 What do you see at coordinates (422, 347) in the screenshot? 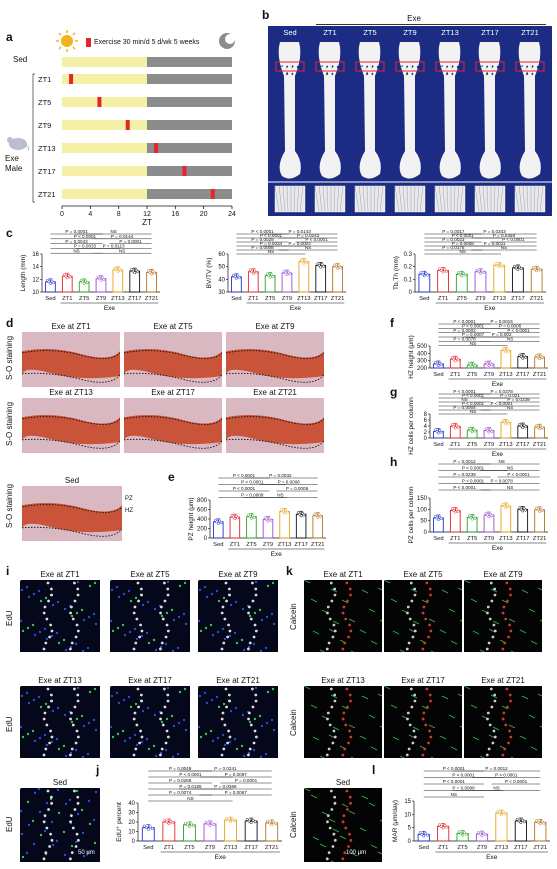
I see `y-tick-label: 500` at bounding box center [422, 347].